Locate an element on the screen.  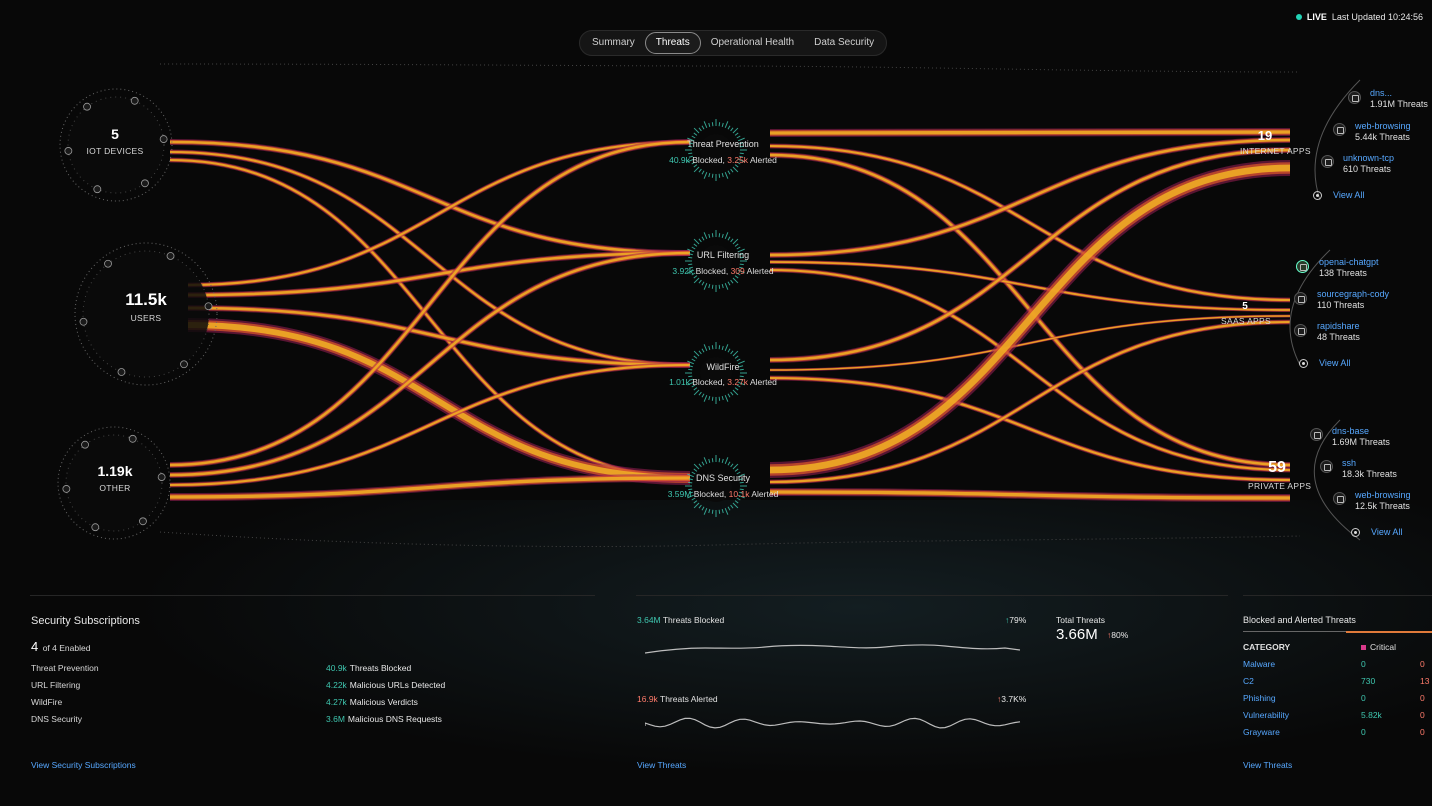
threats-blocked-change: ↑79% is located at coordinates (1016, 620).